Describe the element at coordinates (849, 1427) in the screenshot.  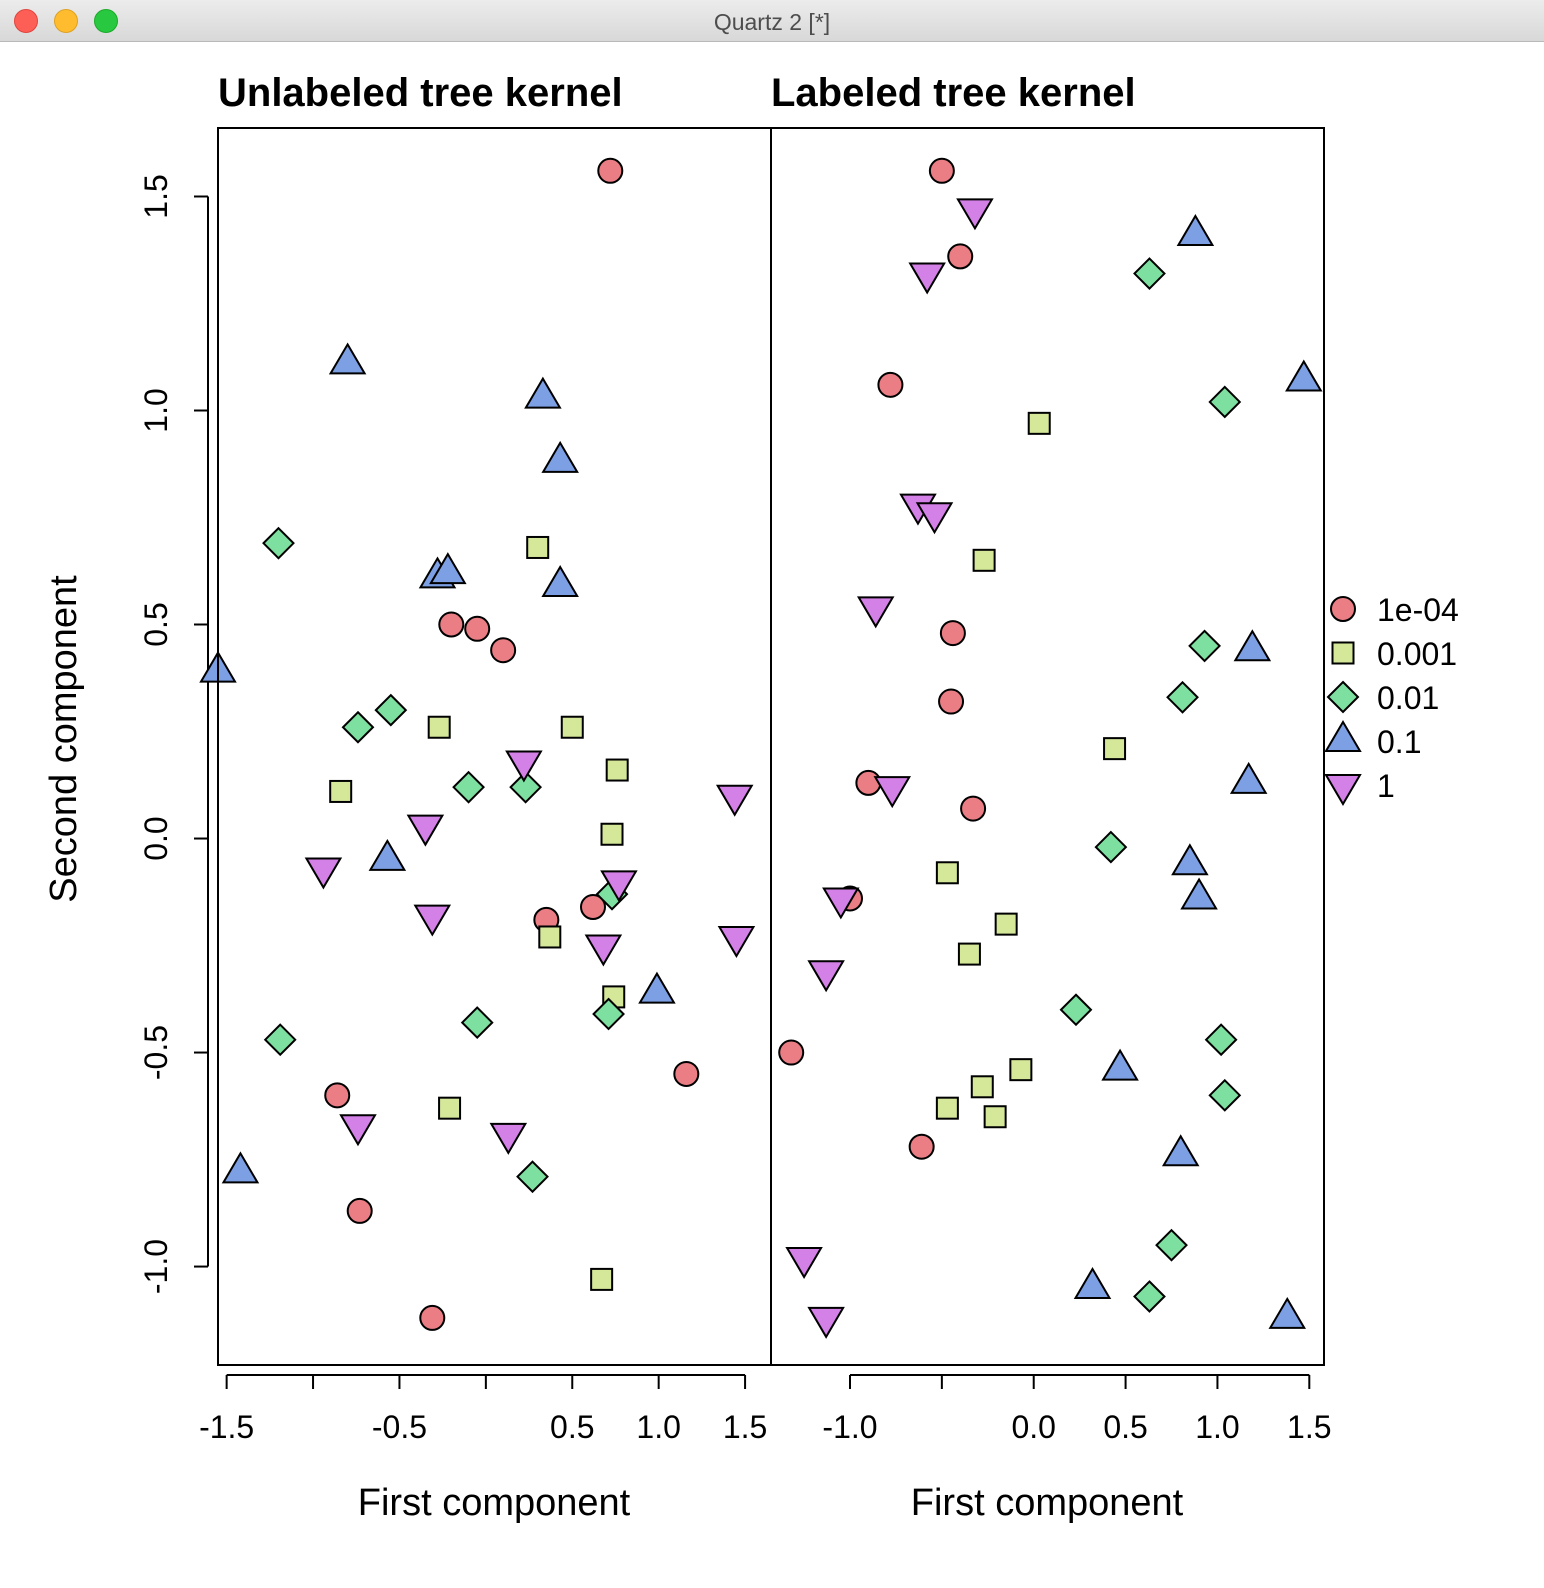
I see `x-tick-label-labeled: -1.0` at that location.